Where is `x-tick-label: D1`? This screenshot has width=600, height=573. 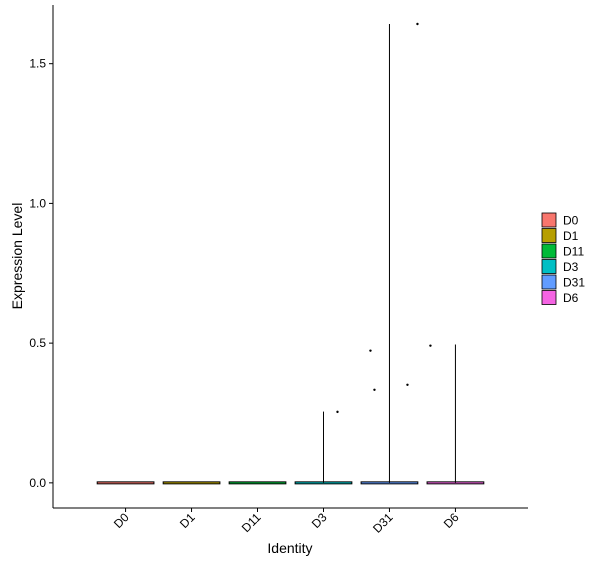
x-tick-label: D1 is located at coordinates (187, 520).